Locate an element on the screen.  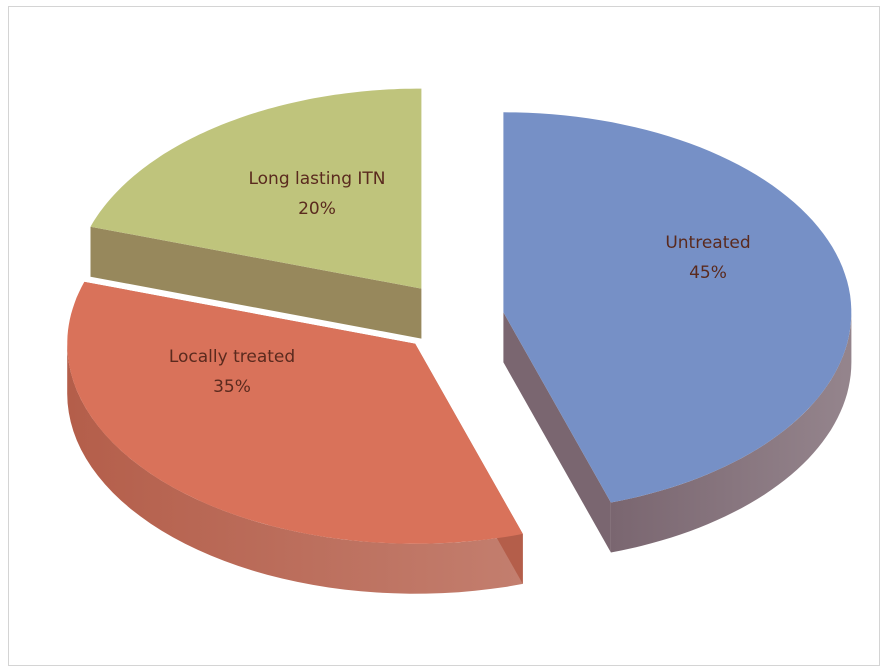
slice-label-untreated: Untreated is located at coordinates (707, 243).